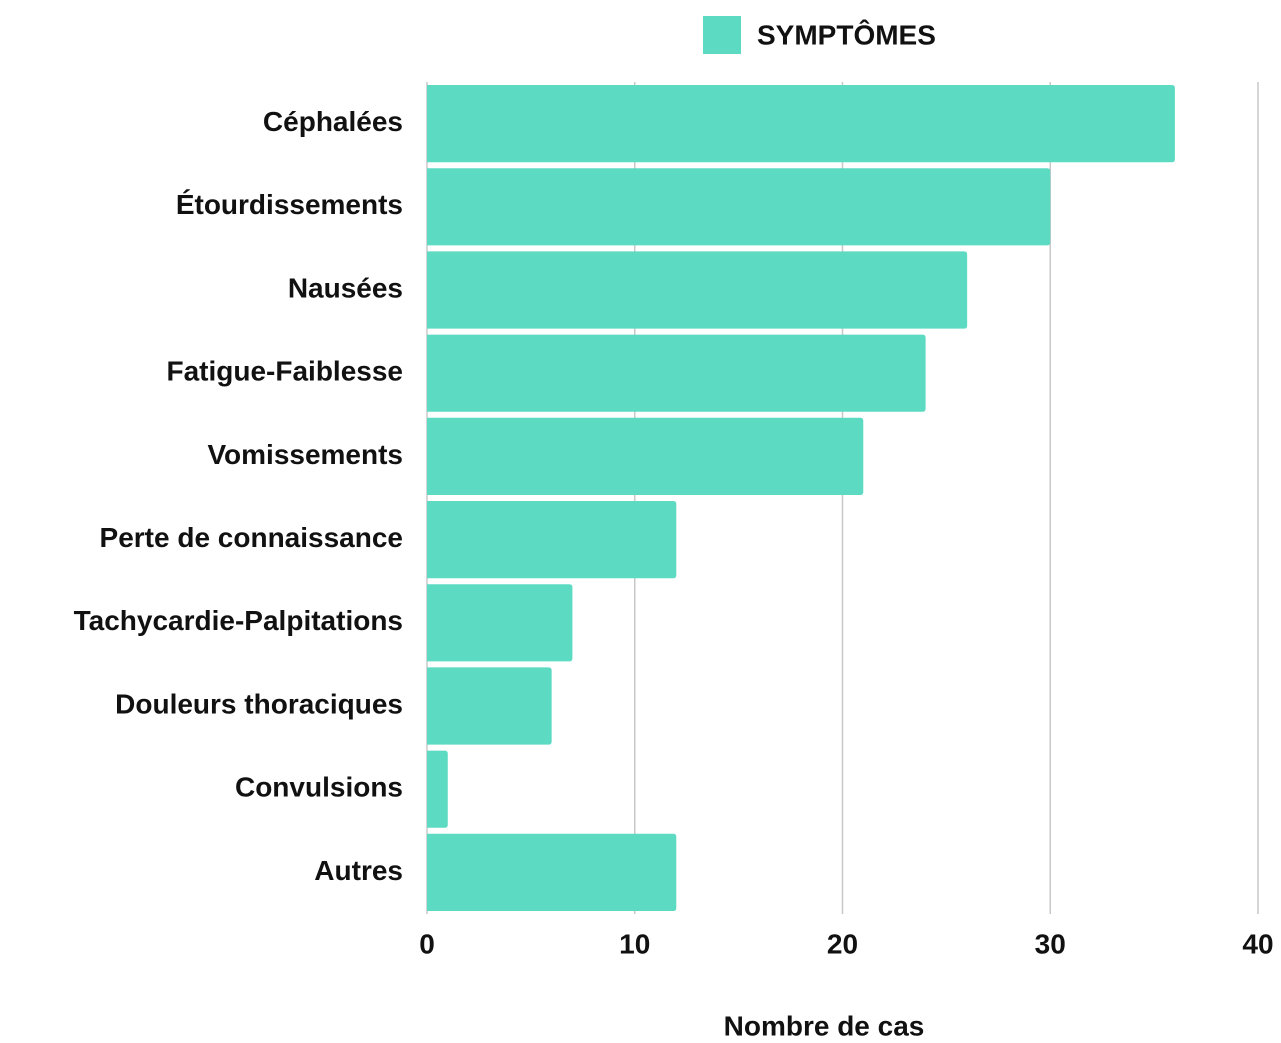 This screenshot has height=1043, width=1281. Describe the element at coordinates (238, 620) in the screenshot. I see `y-tick-label: Tachycardie-Palpitations` at that location.